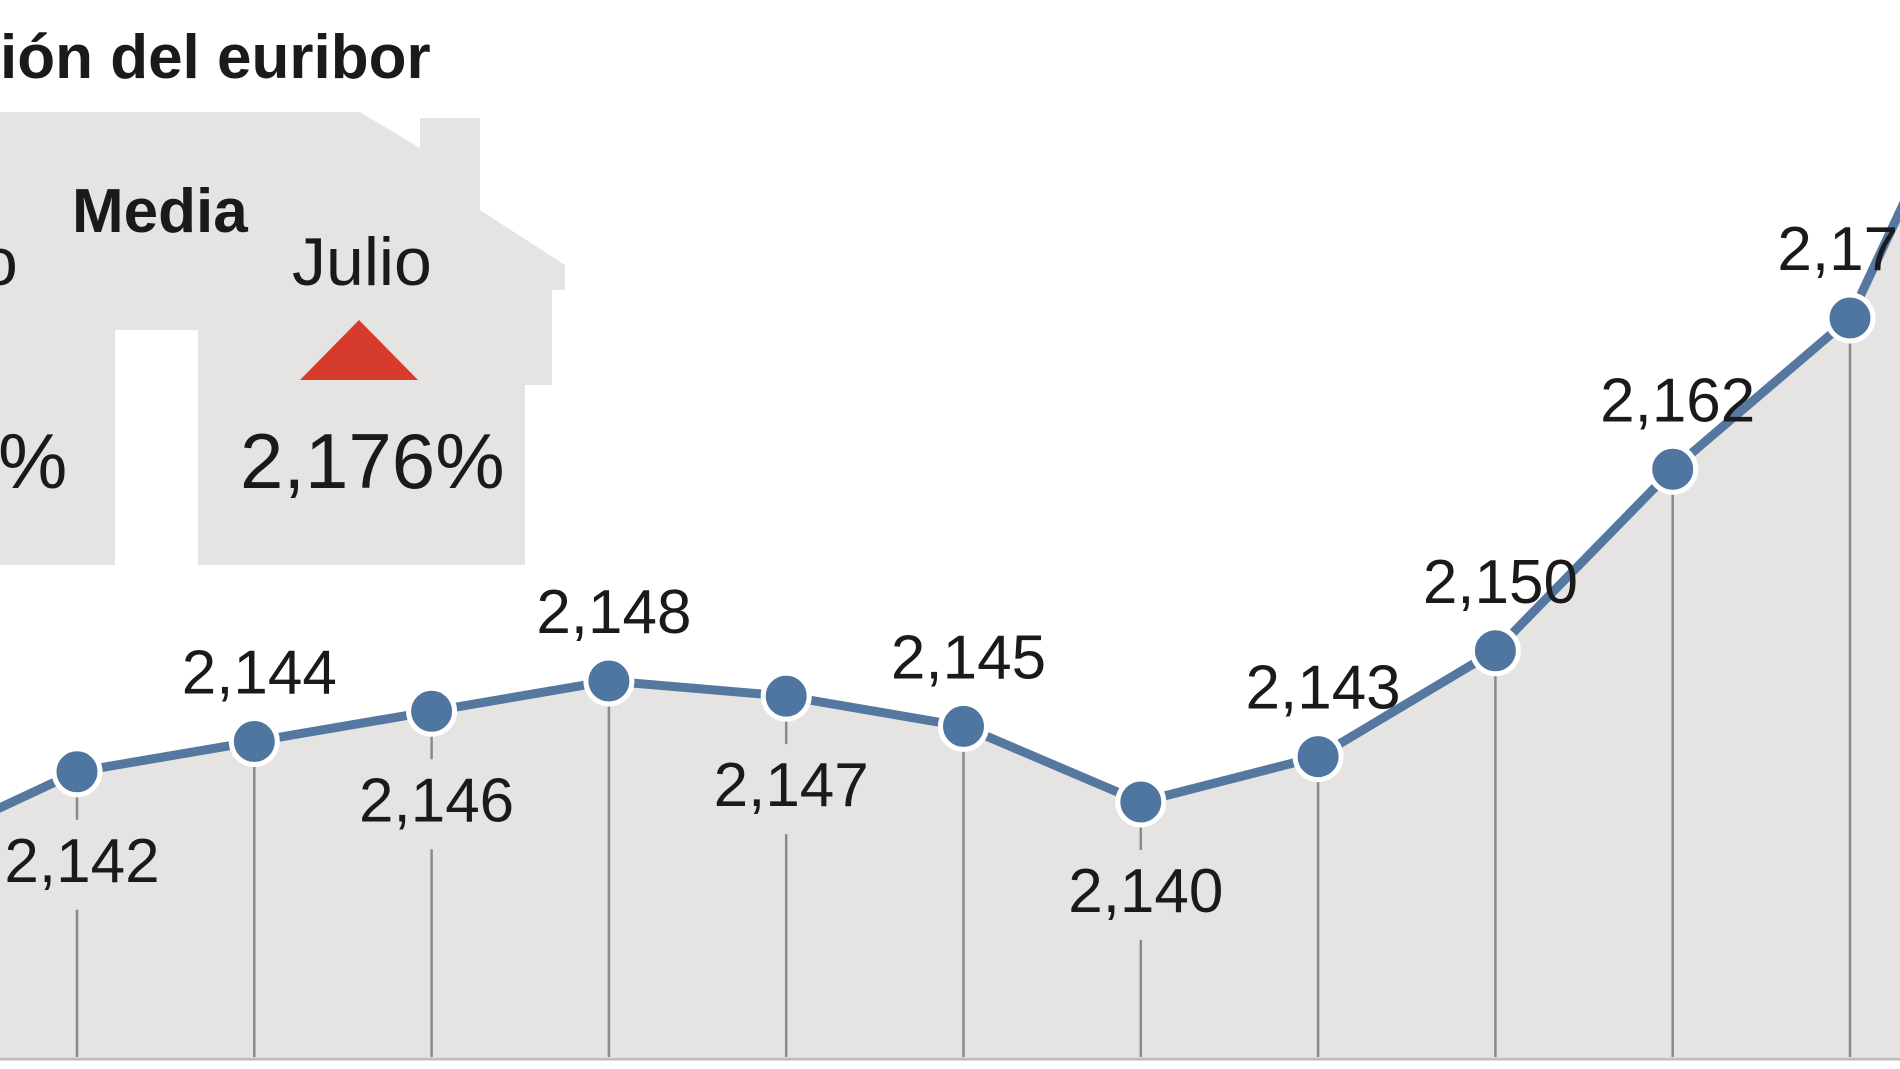 The image size is (1900, 1069). What do you see at coordinates (9, 262) in the screenshot?
I see `prev-month-label: o` at bounding box center [9, 262].